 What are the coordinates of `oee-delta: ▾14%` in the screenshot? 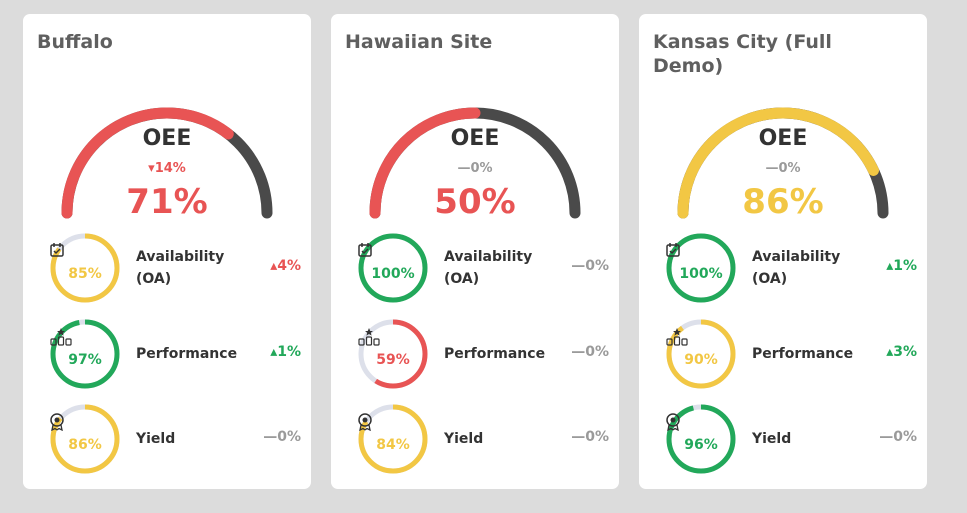 It's located at (167, 168).